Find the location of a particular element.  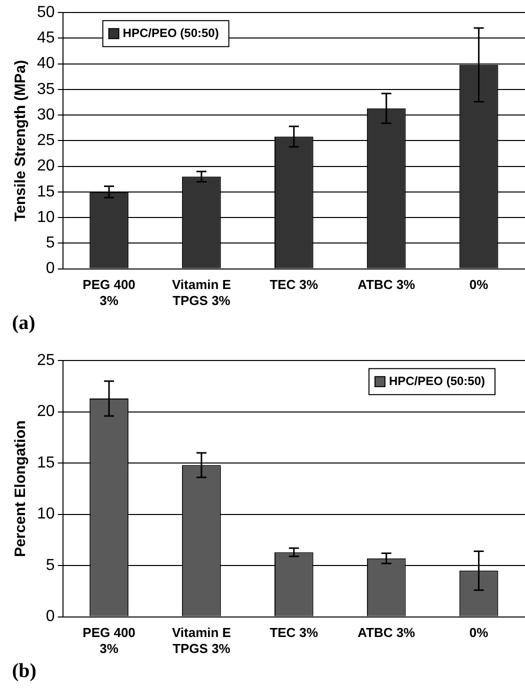

y-tick-label: 50 is located at coordinates (46, 13).